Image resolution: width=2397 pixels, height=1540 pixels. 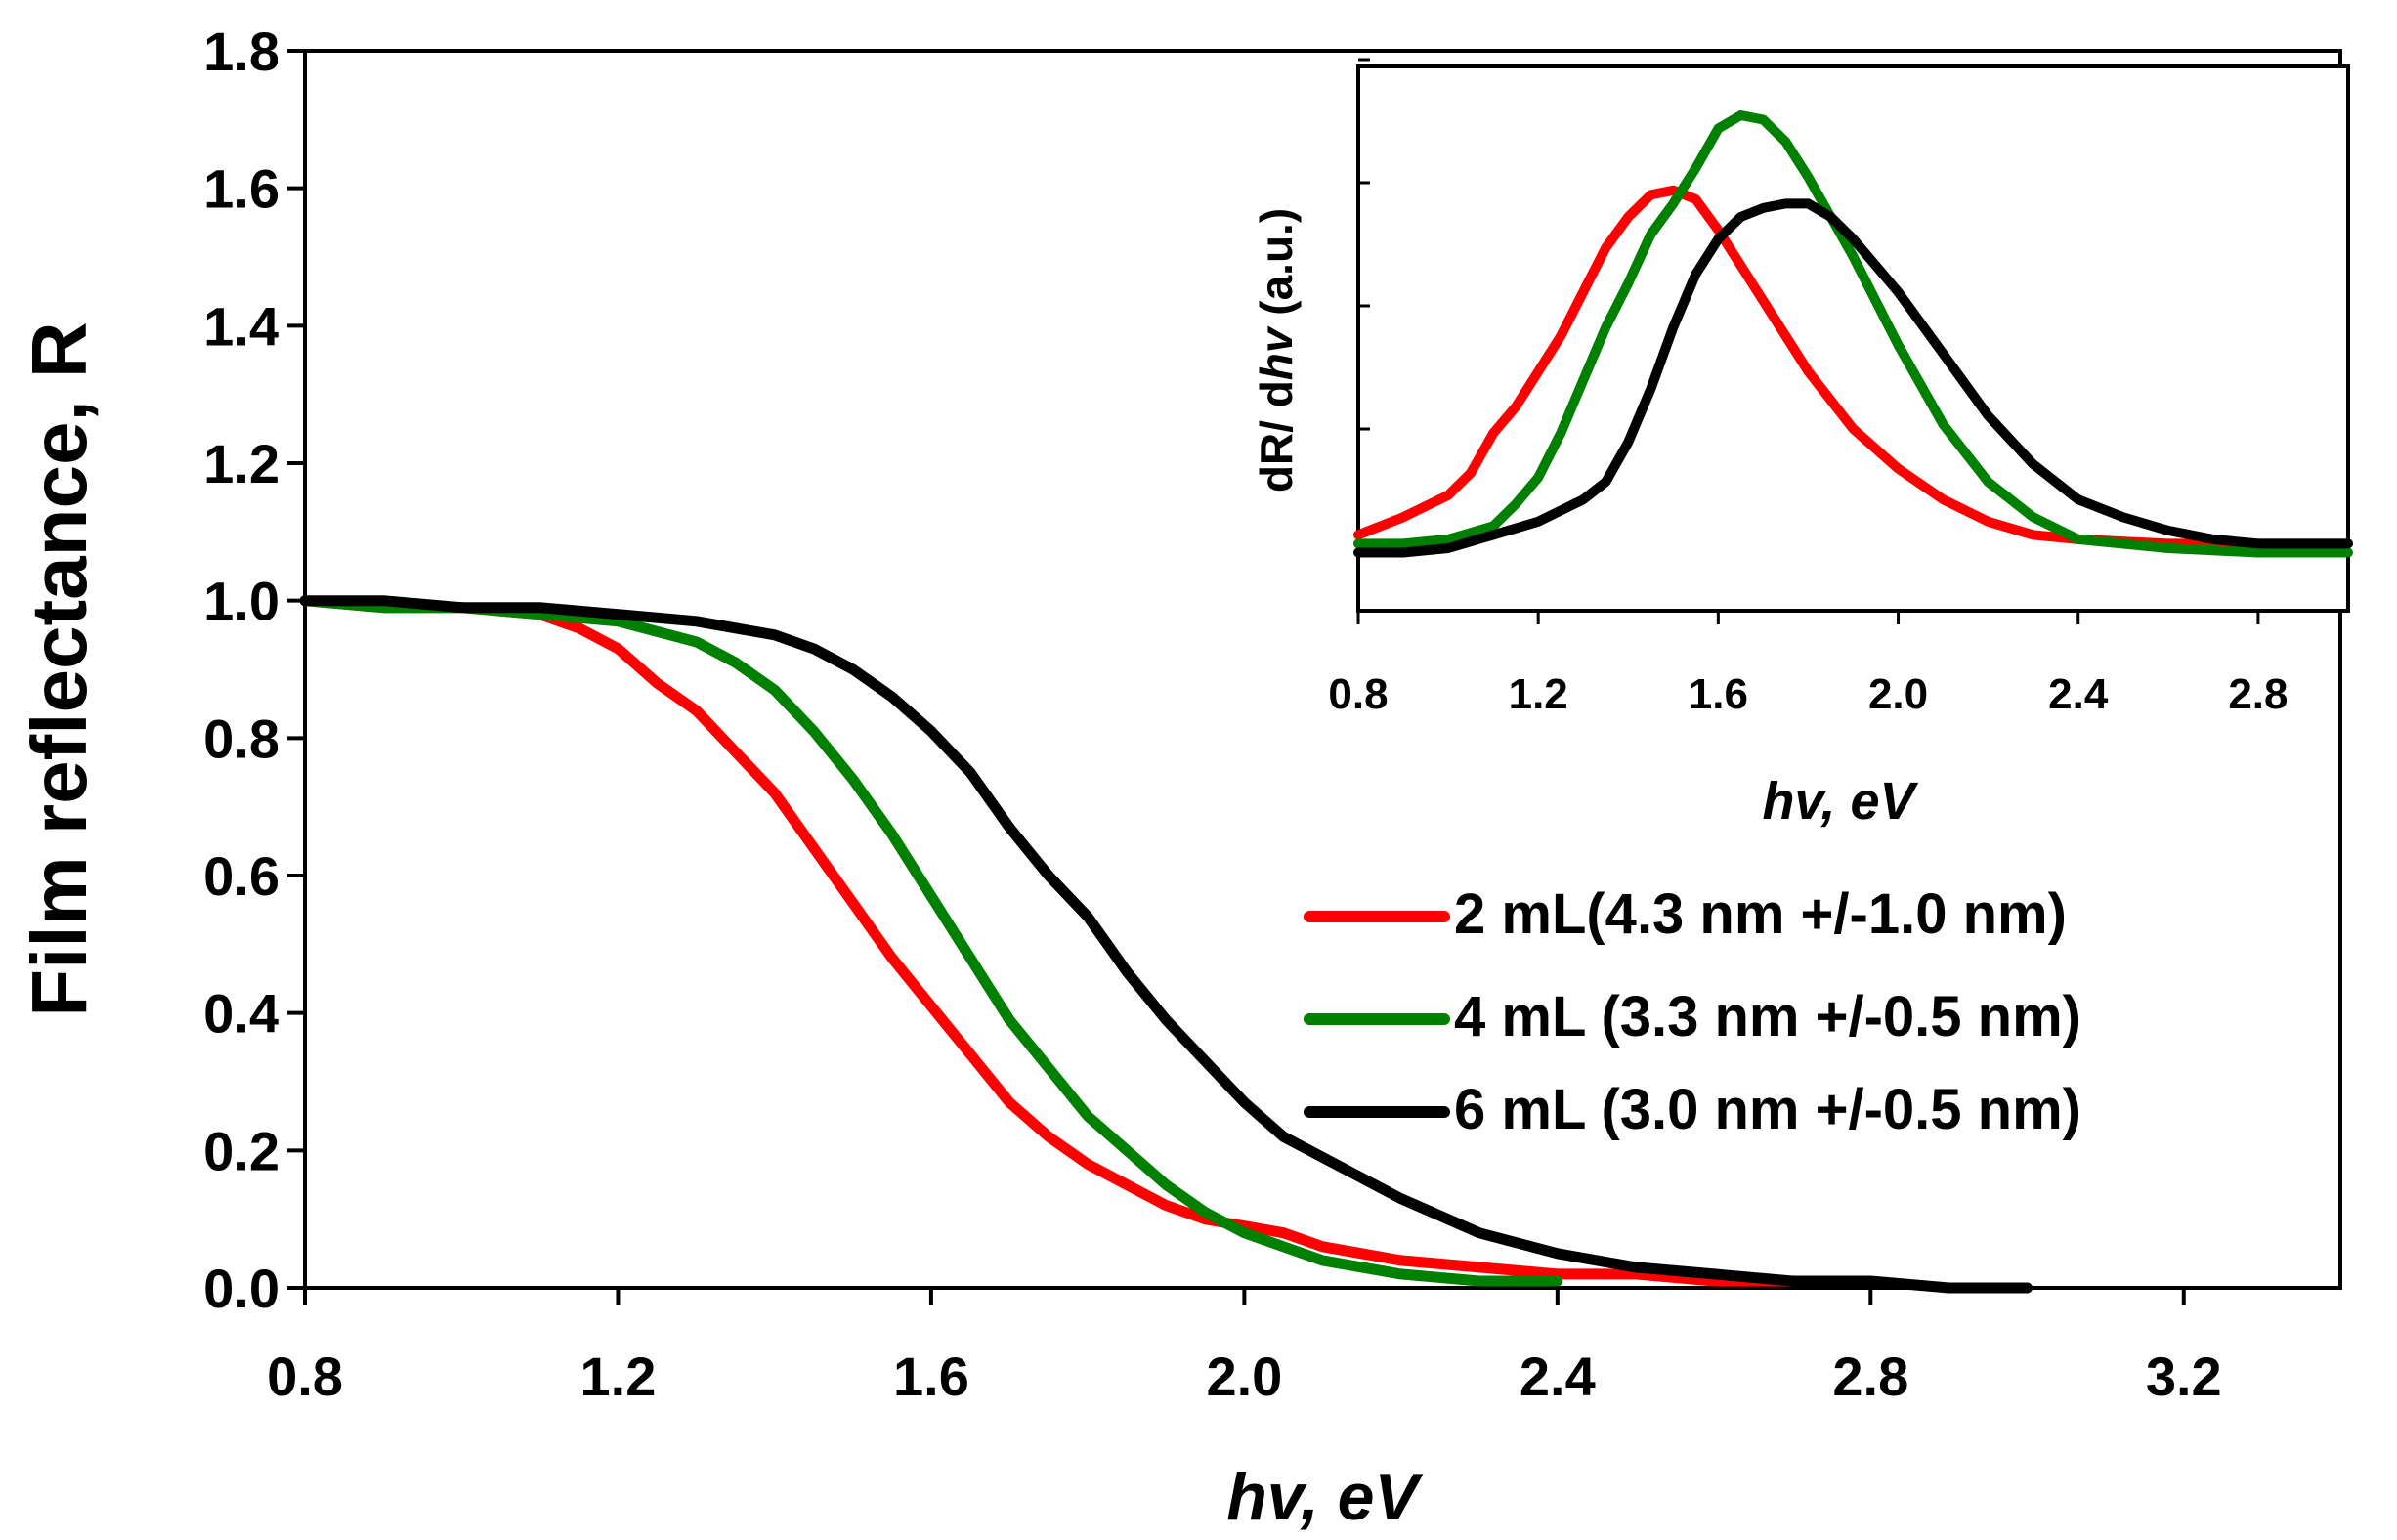 I want to click on inset-x-tick-label: 1.2, so click(x=1538, y=694).